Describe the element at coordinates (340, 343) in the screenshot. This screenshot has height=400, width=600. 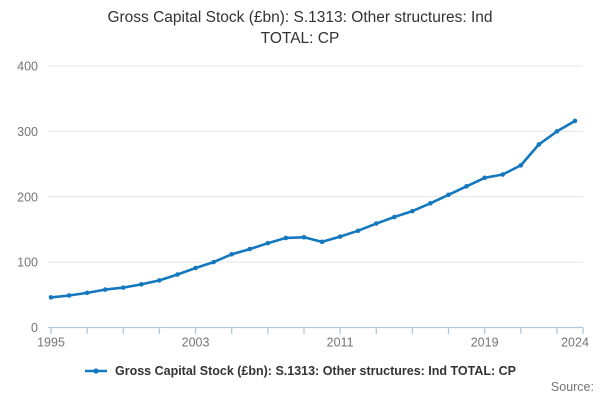
I see `x-tick-label: 2011` at that location.